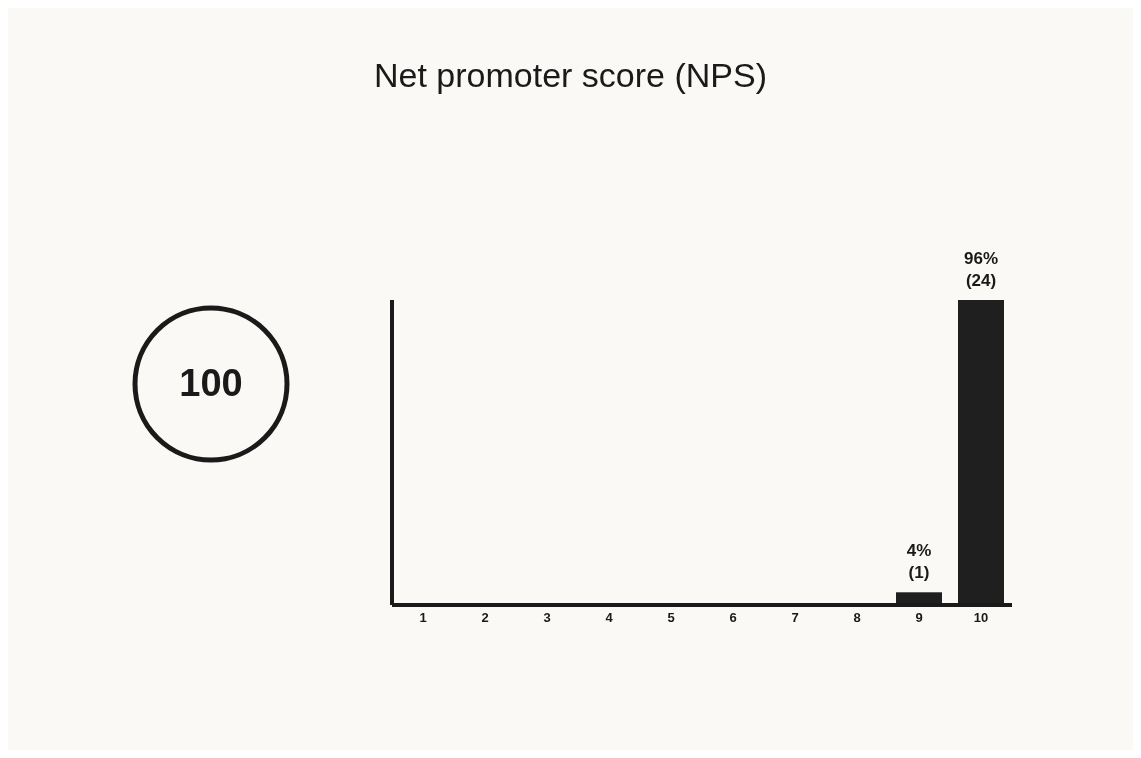 This screenshot has height=758, width=1141. What do you see at coordinates (795, 618) in the screenshot?
I see `x-tick-label: 7` at bounding box center [795, 618].